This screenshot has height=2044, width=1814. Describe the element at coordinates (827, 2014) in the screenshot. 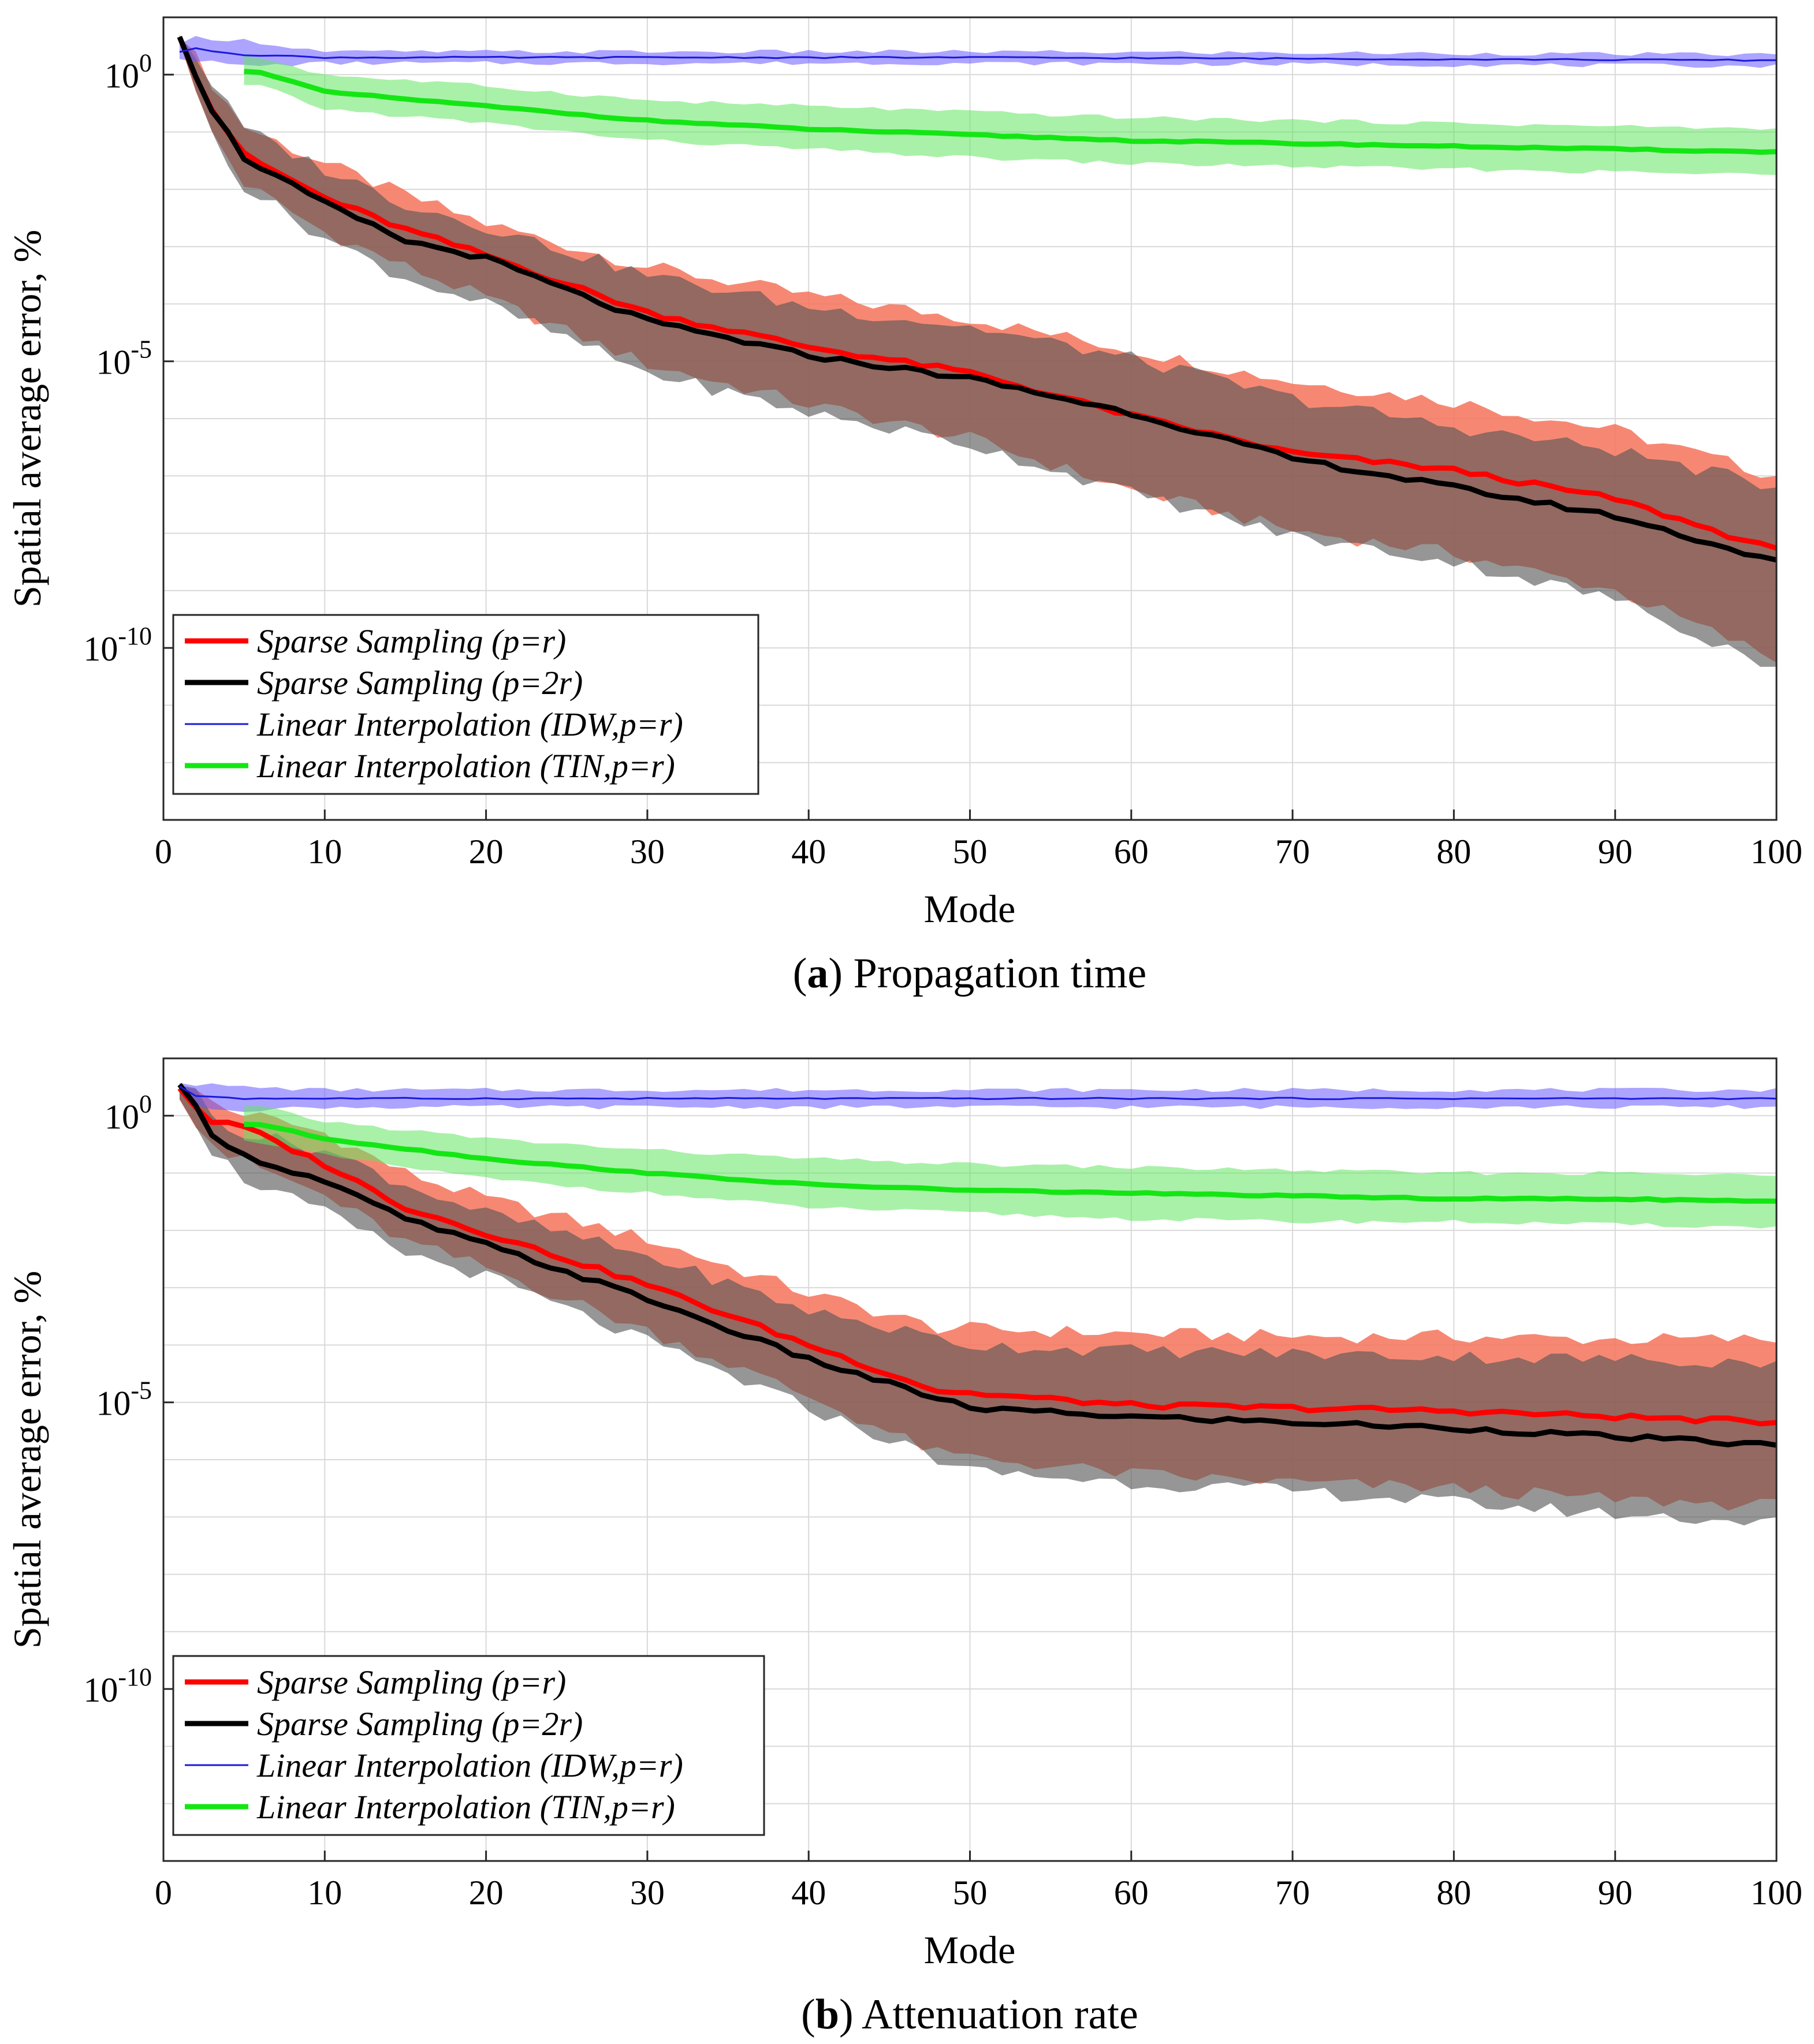

I see `caption-b-letter: b` at that location.